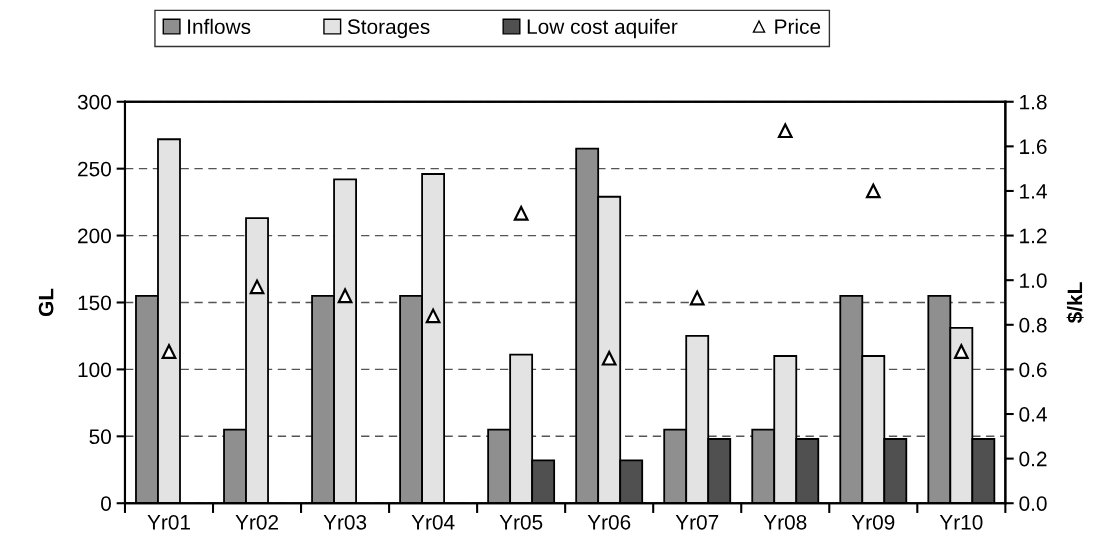 Image resolution: width=1106 pixels, height=553 pixels. Describe the element at coordinates (46, 302) in the screenshot. I see `y-axis-title: GL` at that location.